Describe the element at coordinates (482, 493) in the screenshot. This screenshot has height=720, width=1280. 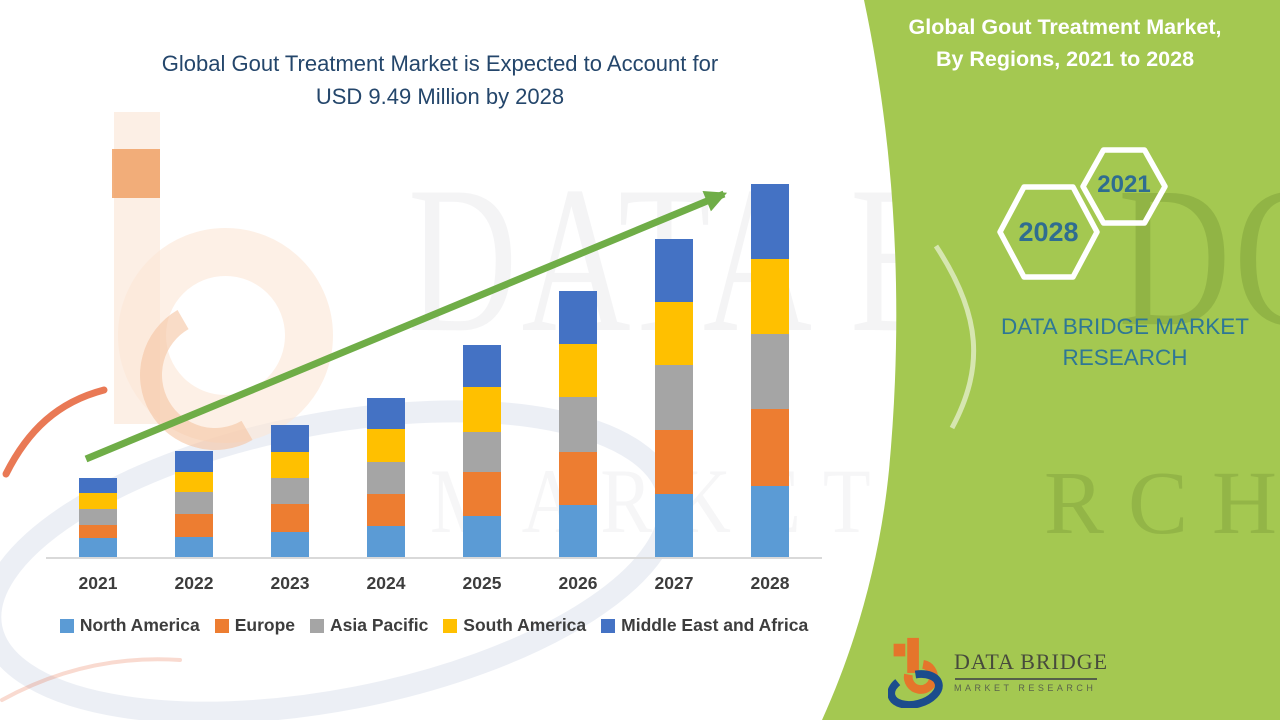
I see `bar-2025-segment-europe` at that location.